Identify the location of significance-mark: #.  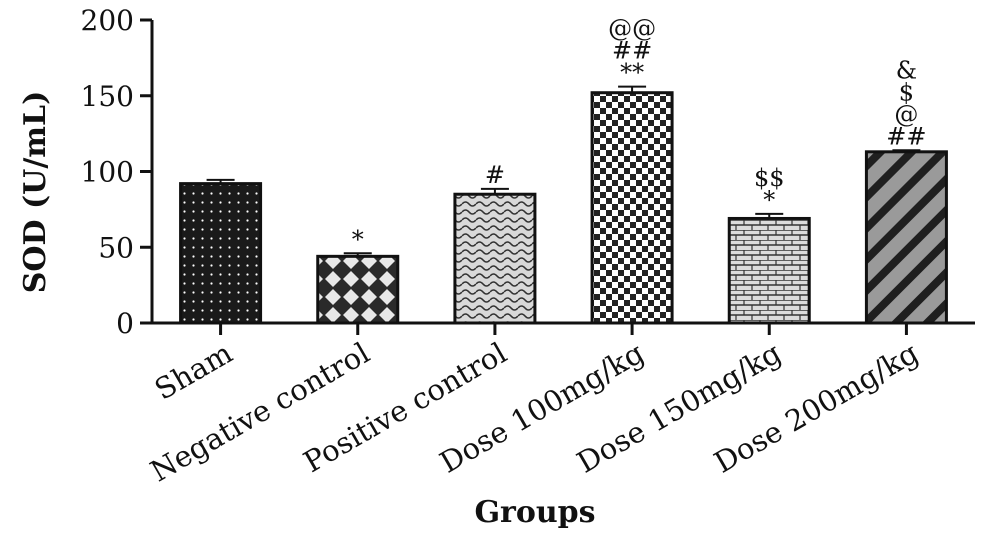
(495, 175).